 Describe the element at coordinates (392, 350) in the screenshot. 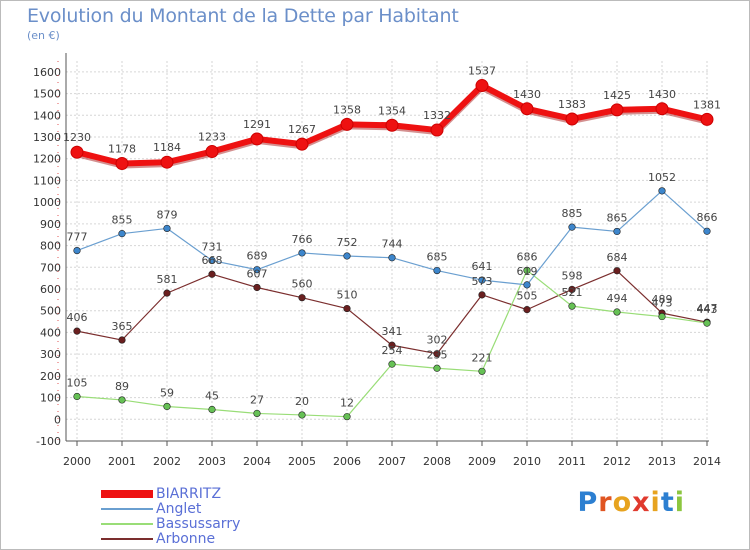

I see `data-label-bassussarry: 254` at that location.